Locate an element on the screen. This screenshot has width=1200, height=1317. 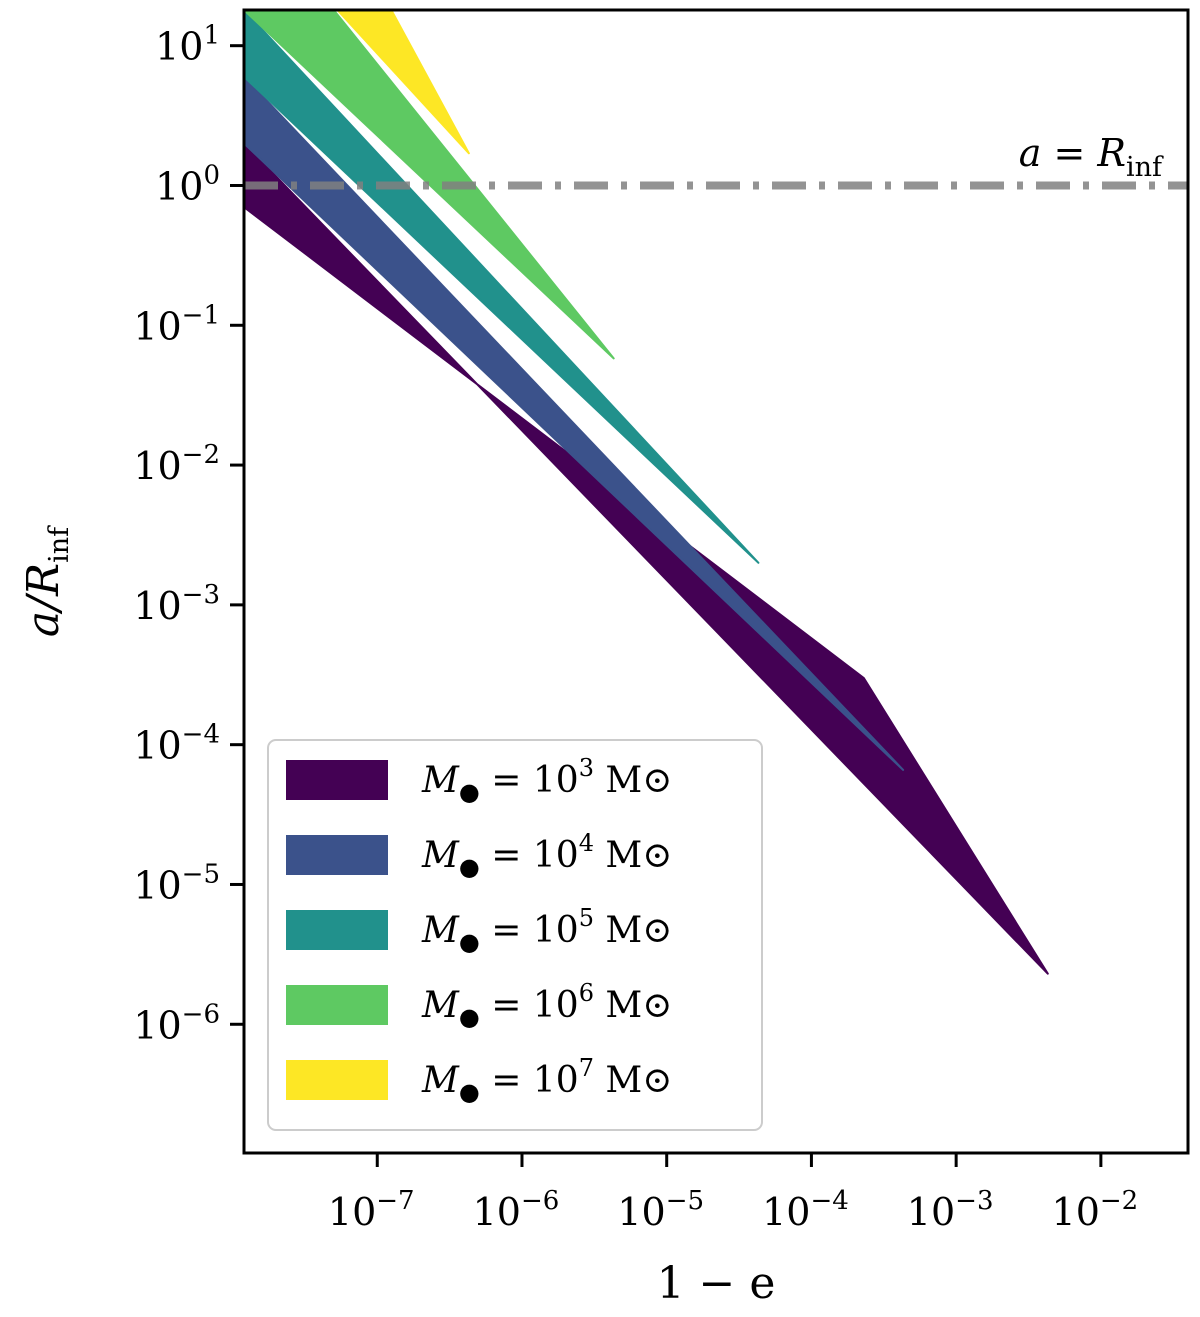
x-tick-exp: −2 is located at coordinates (1119, 1201).